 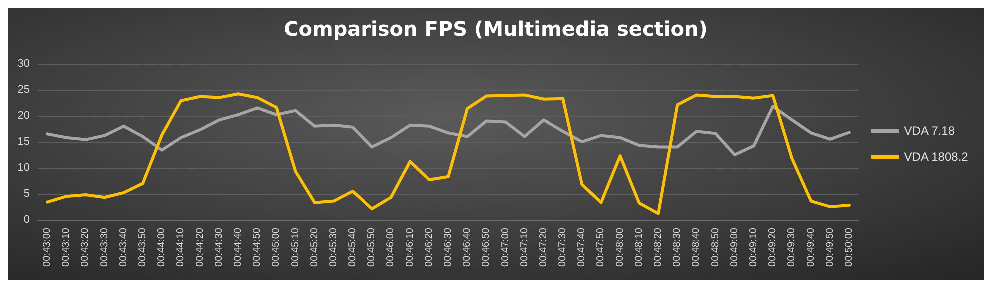 What do you see at coordinates (334, 247) in the screenshot?
I see `x-tick-label: 00:45:30` at bounding box center [334, 247].